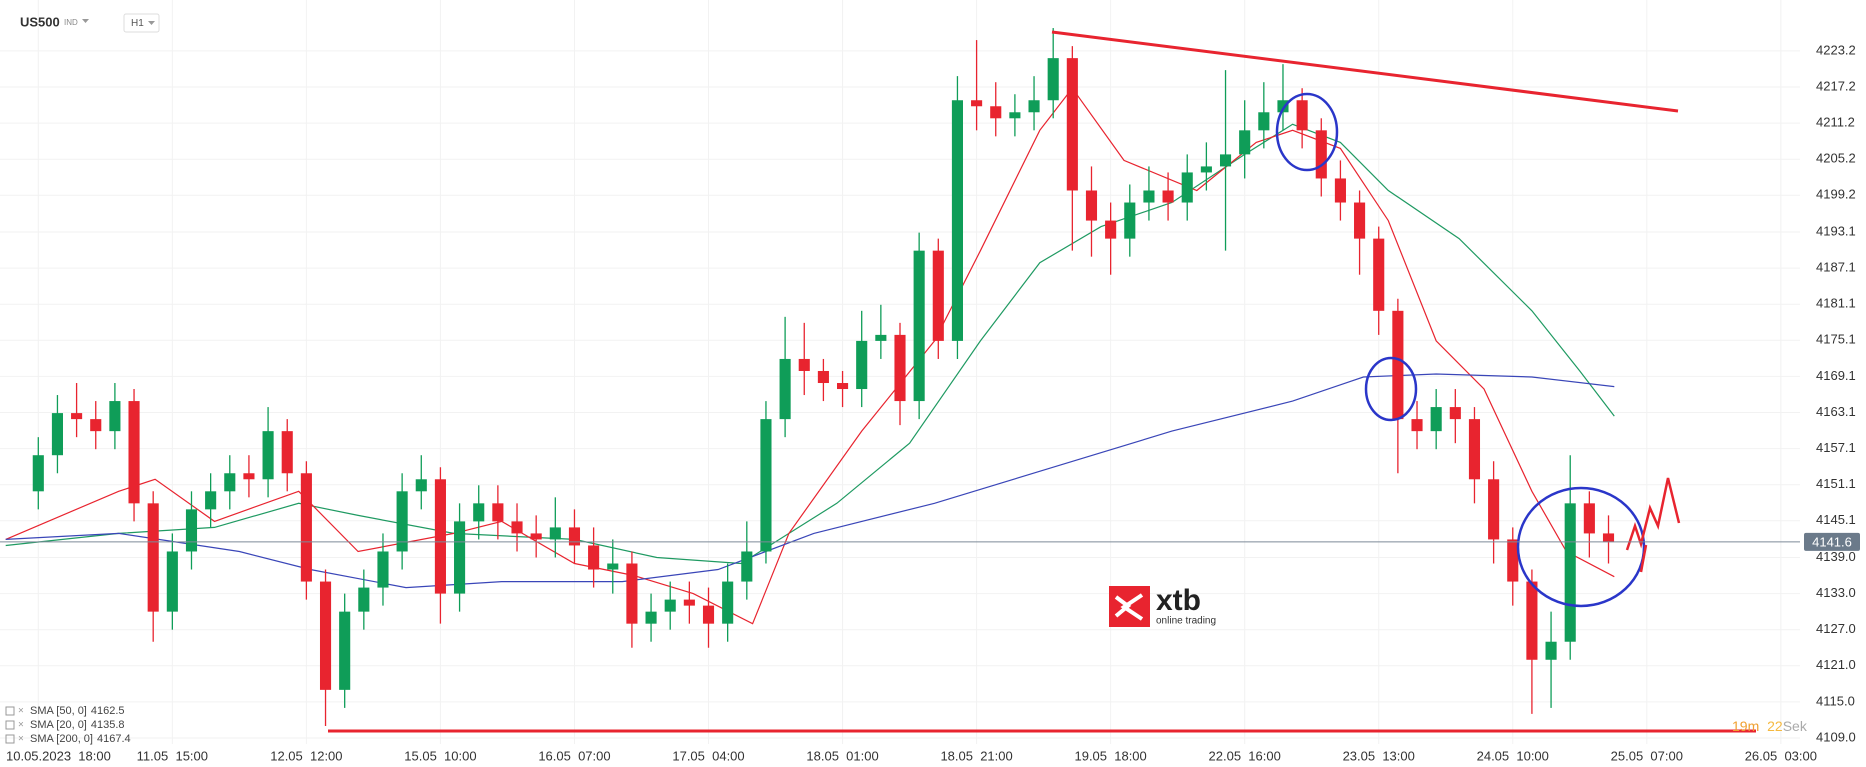 This screenshot has width=1866, height=767. I want to click on y-tick-label: 4193.1, so click(1836, 230).